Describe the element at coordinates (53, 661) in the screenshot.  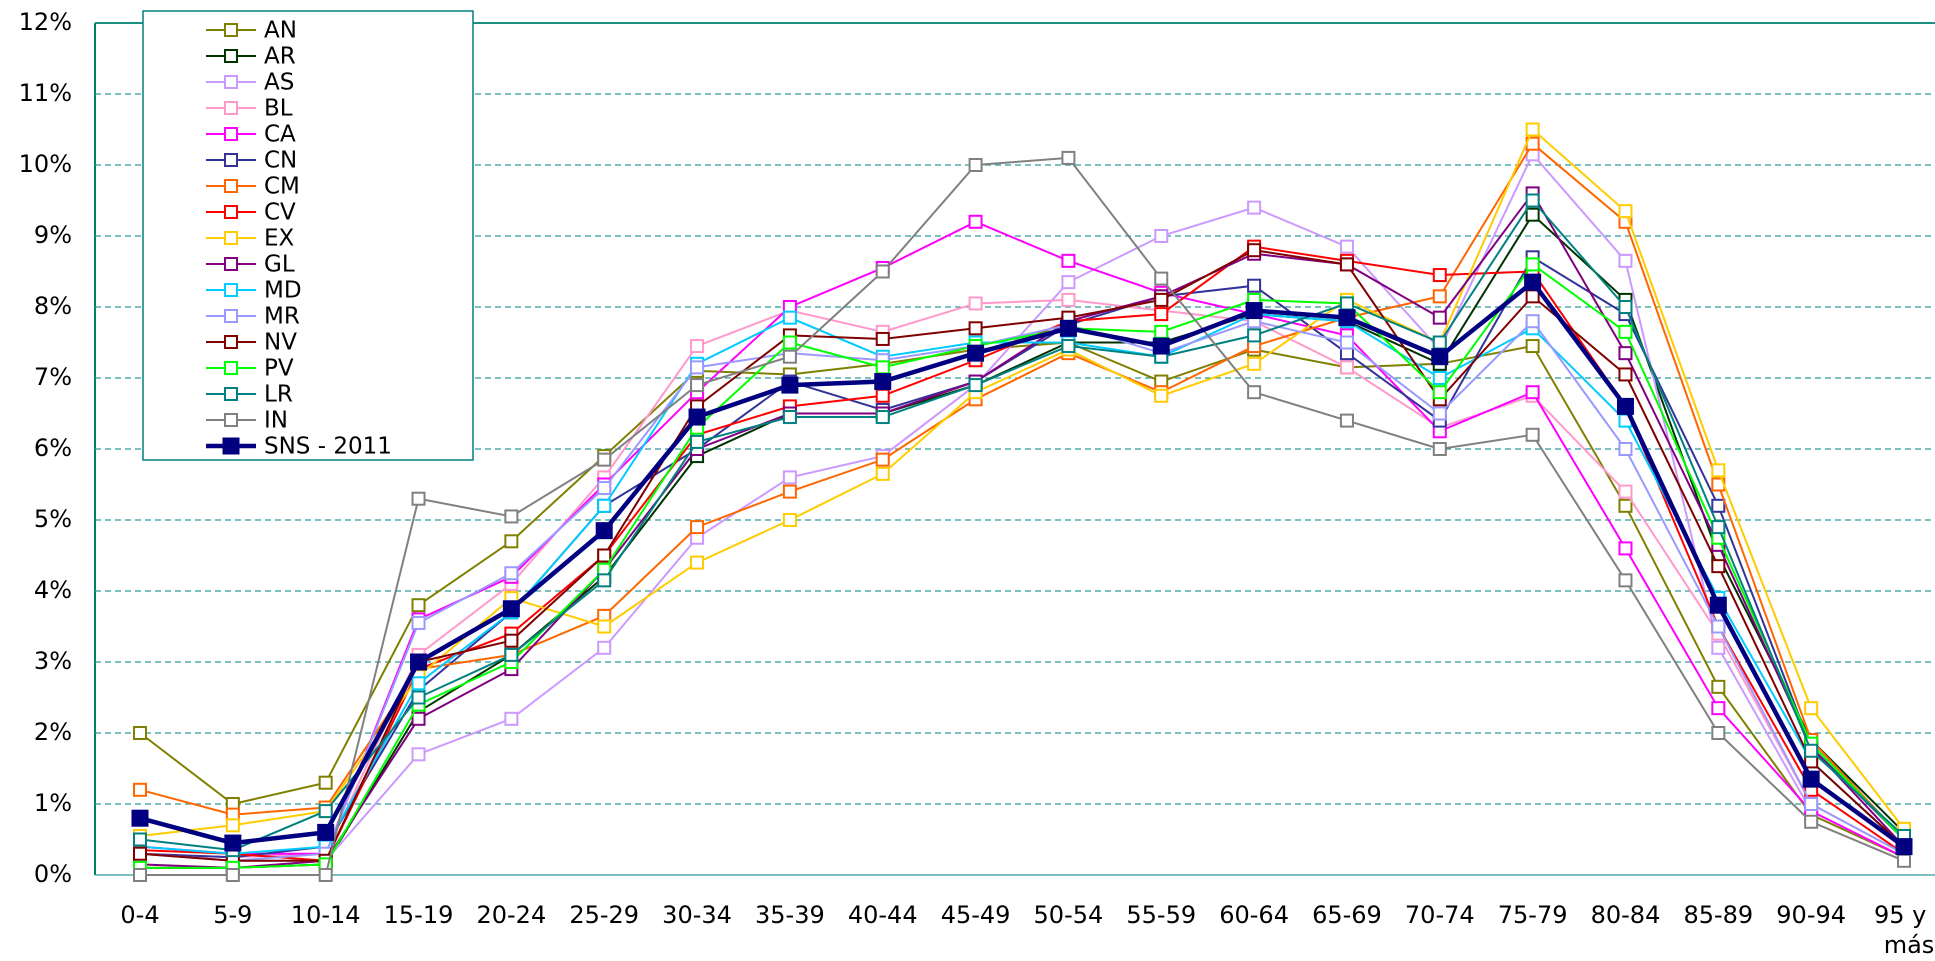
I see `y-tick-label: 3%` at that location.